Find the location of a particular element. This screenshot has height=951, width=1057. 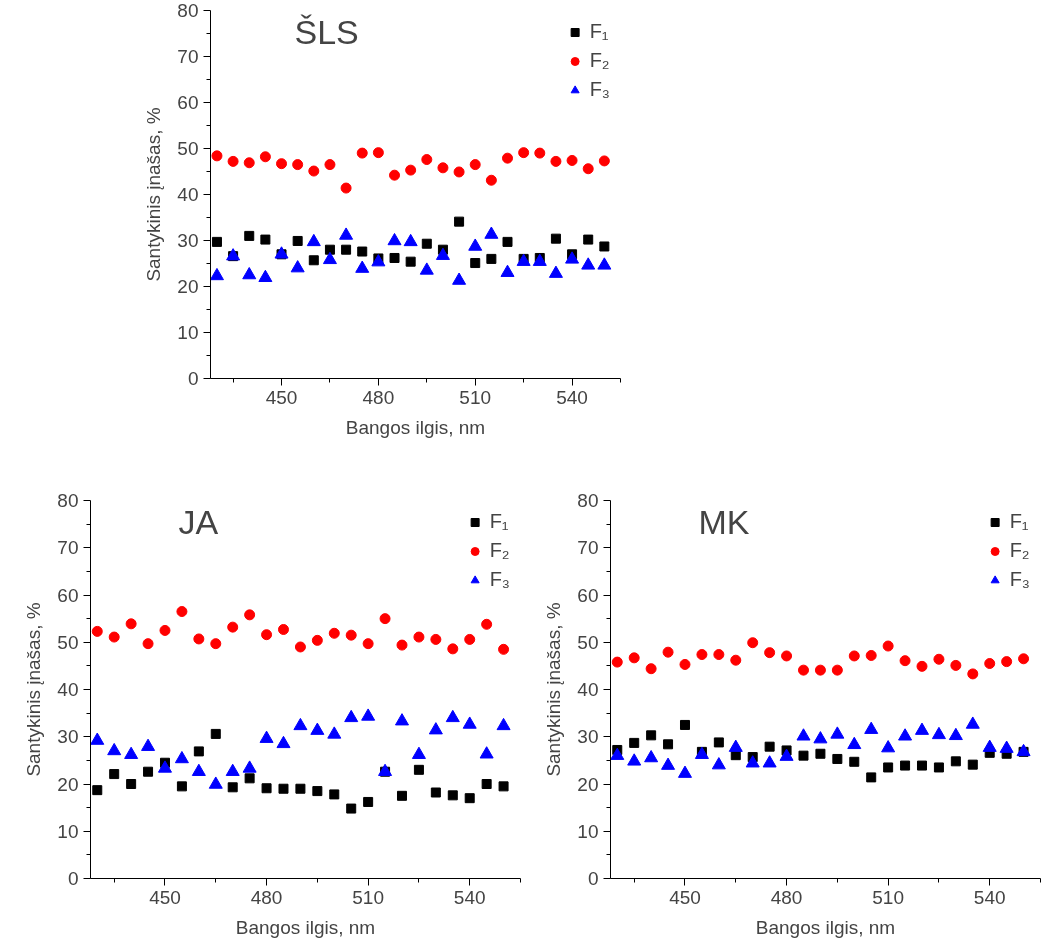

chart-title: MK is located at coordinates (724, 521).